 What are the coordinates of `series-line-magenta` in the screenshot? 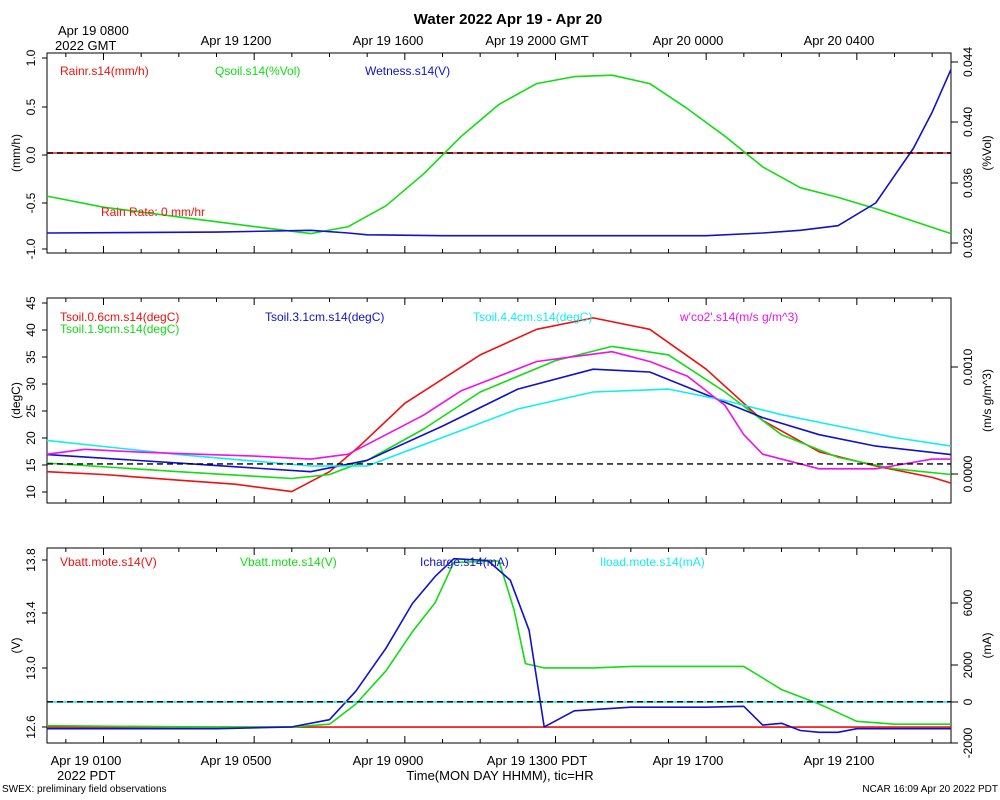 It's located at (498, 410).